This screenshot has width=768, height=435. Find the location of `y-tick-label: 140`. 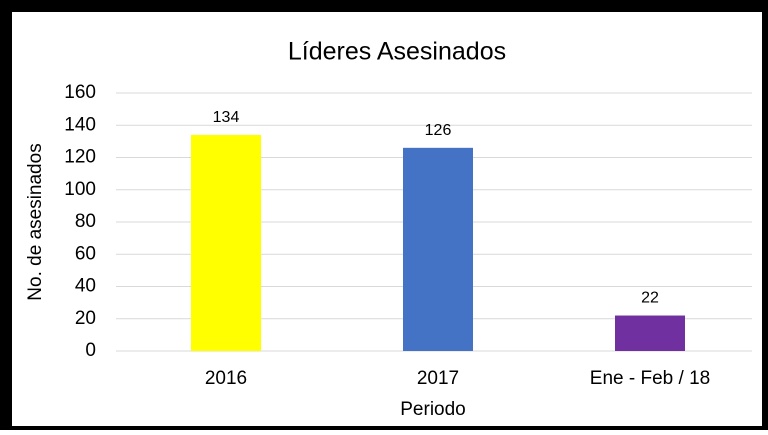

y-tick-label: 140 is located at coordinates (80, 124).